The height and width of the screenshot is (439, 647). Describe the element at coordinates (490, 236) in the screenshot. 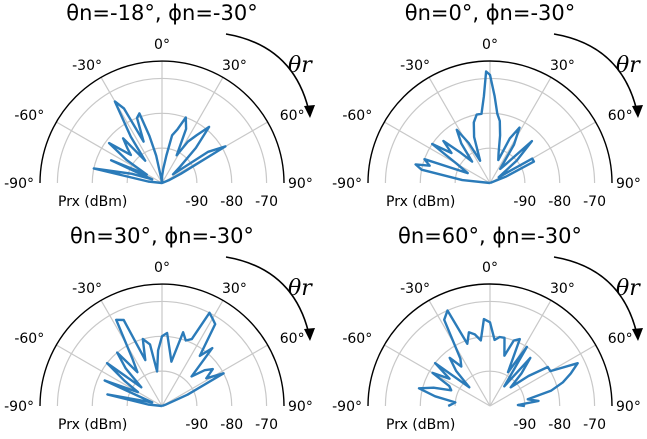

I see `chart-title: θn=60°, ϕn=-30°` at that location.